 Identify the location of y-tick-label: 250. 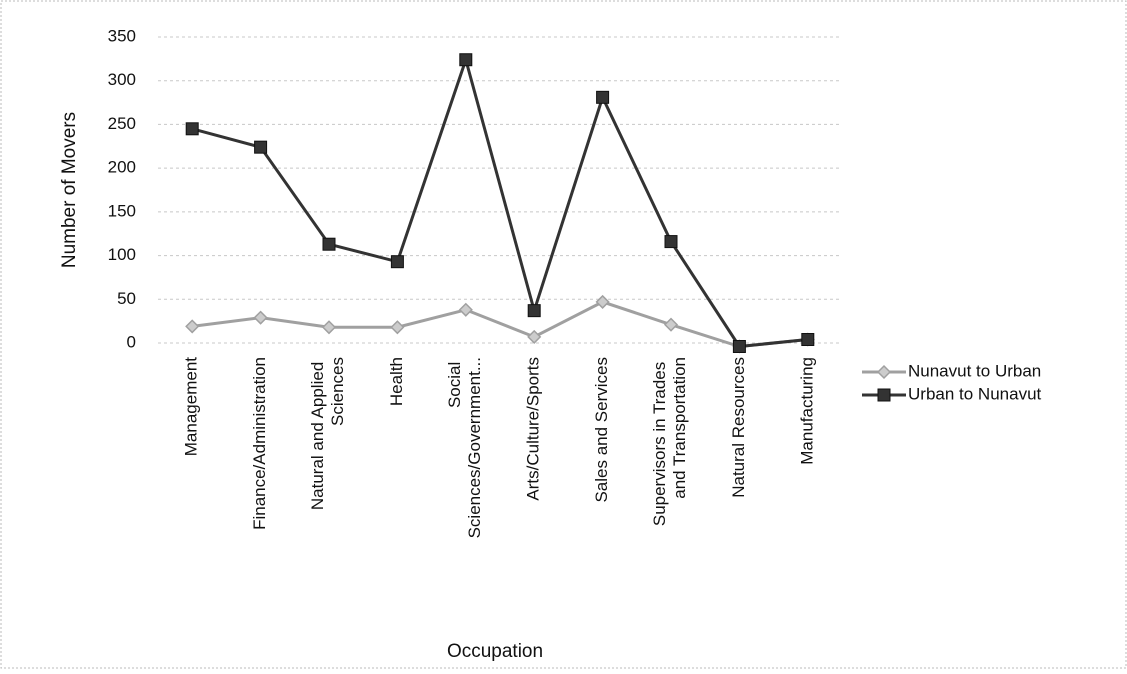
(122, 123).